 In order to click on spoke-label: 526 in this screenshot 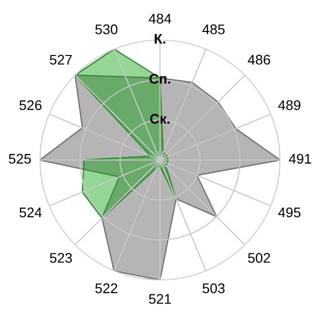, I will do `click(31, 105)`.